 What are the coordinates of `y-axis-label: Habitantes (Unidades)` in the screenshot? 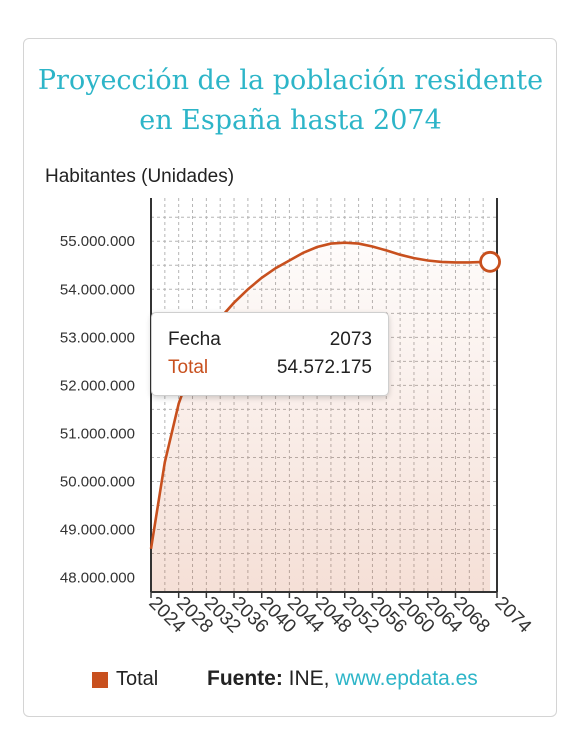 It's located at (140, 176).